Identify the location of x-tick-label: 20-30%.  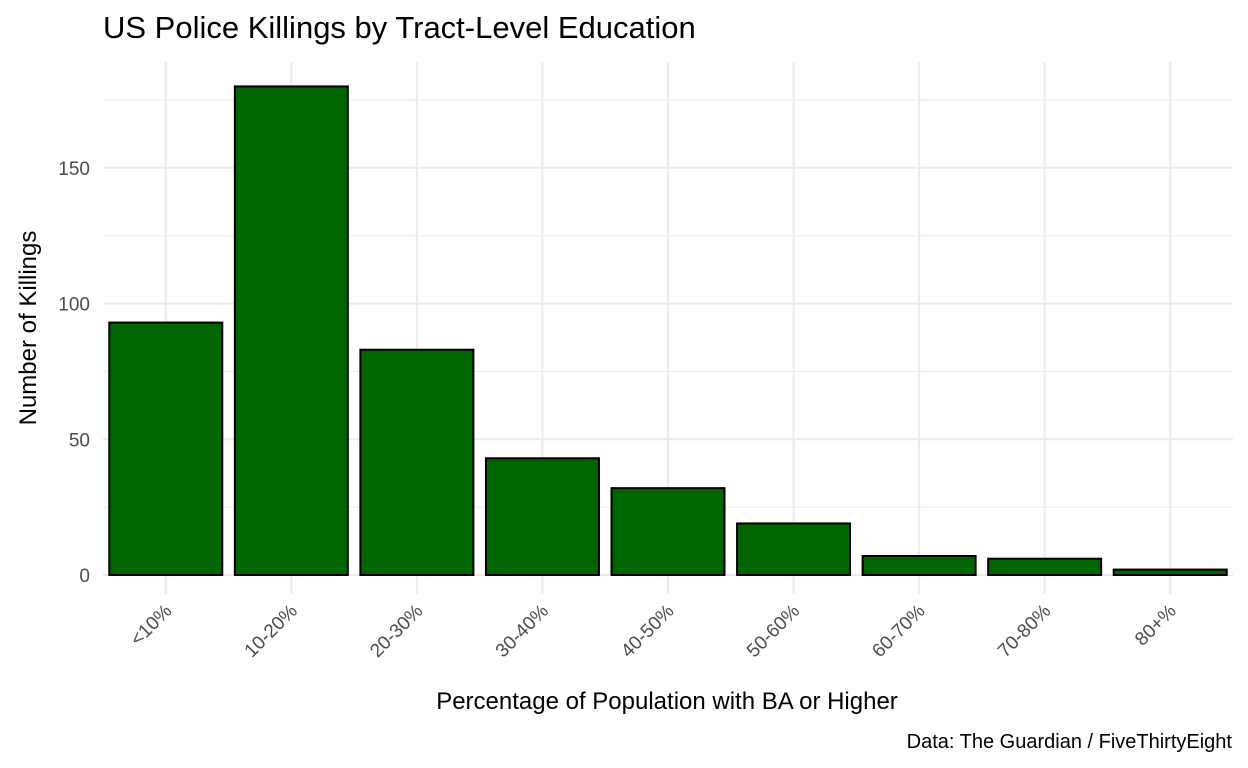
(396, 631).